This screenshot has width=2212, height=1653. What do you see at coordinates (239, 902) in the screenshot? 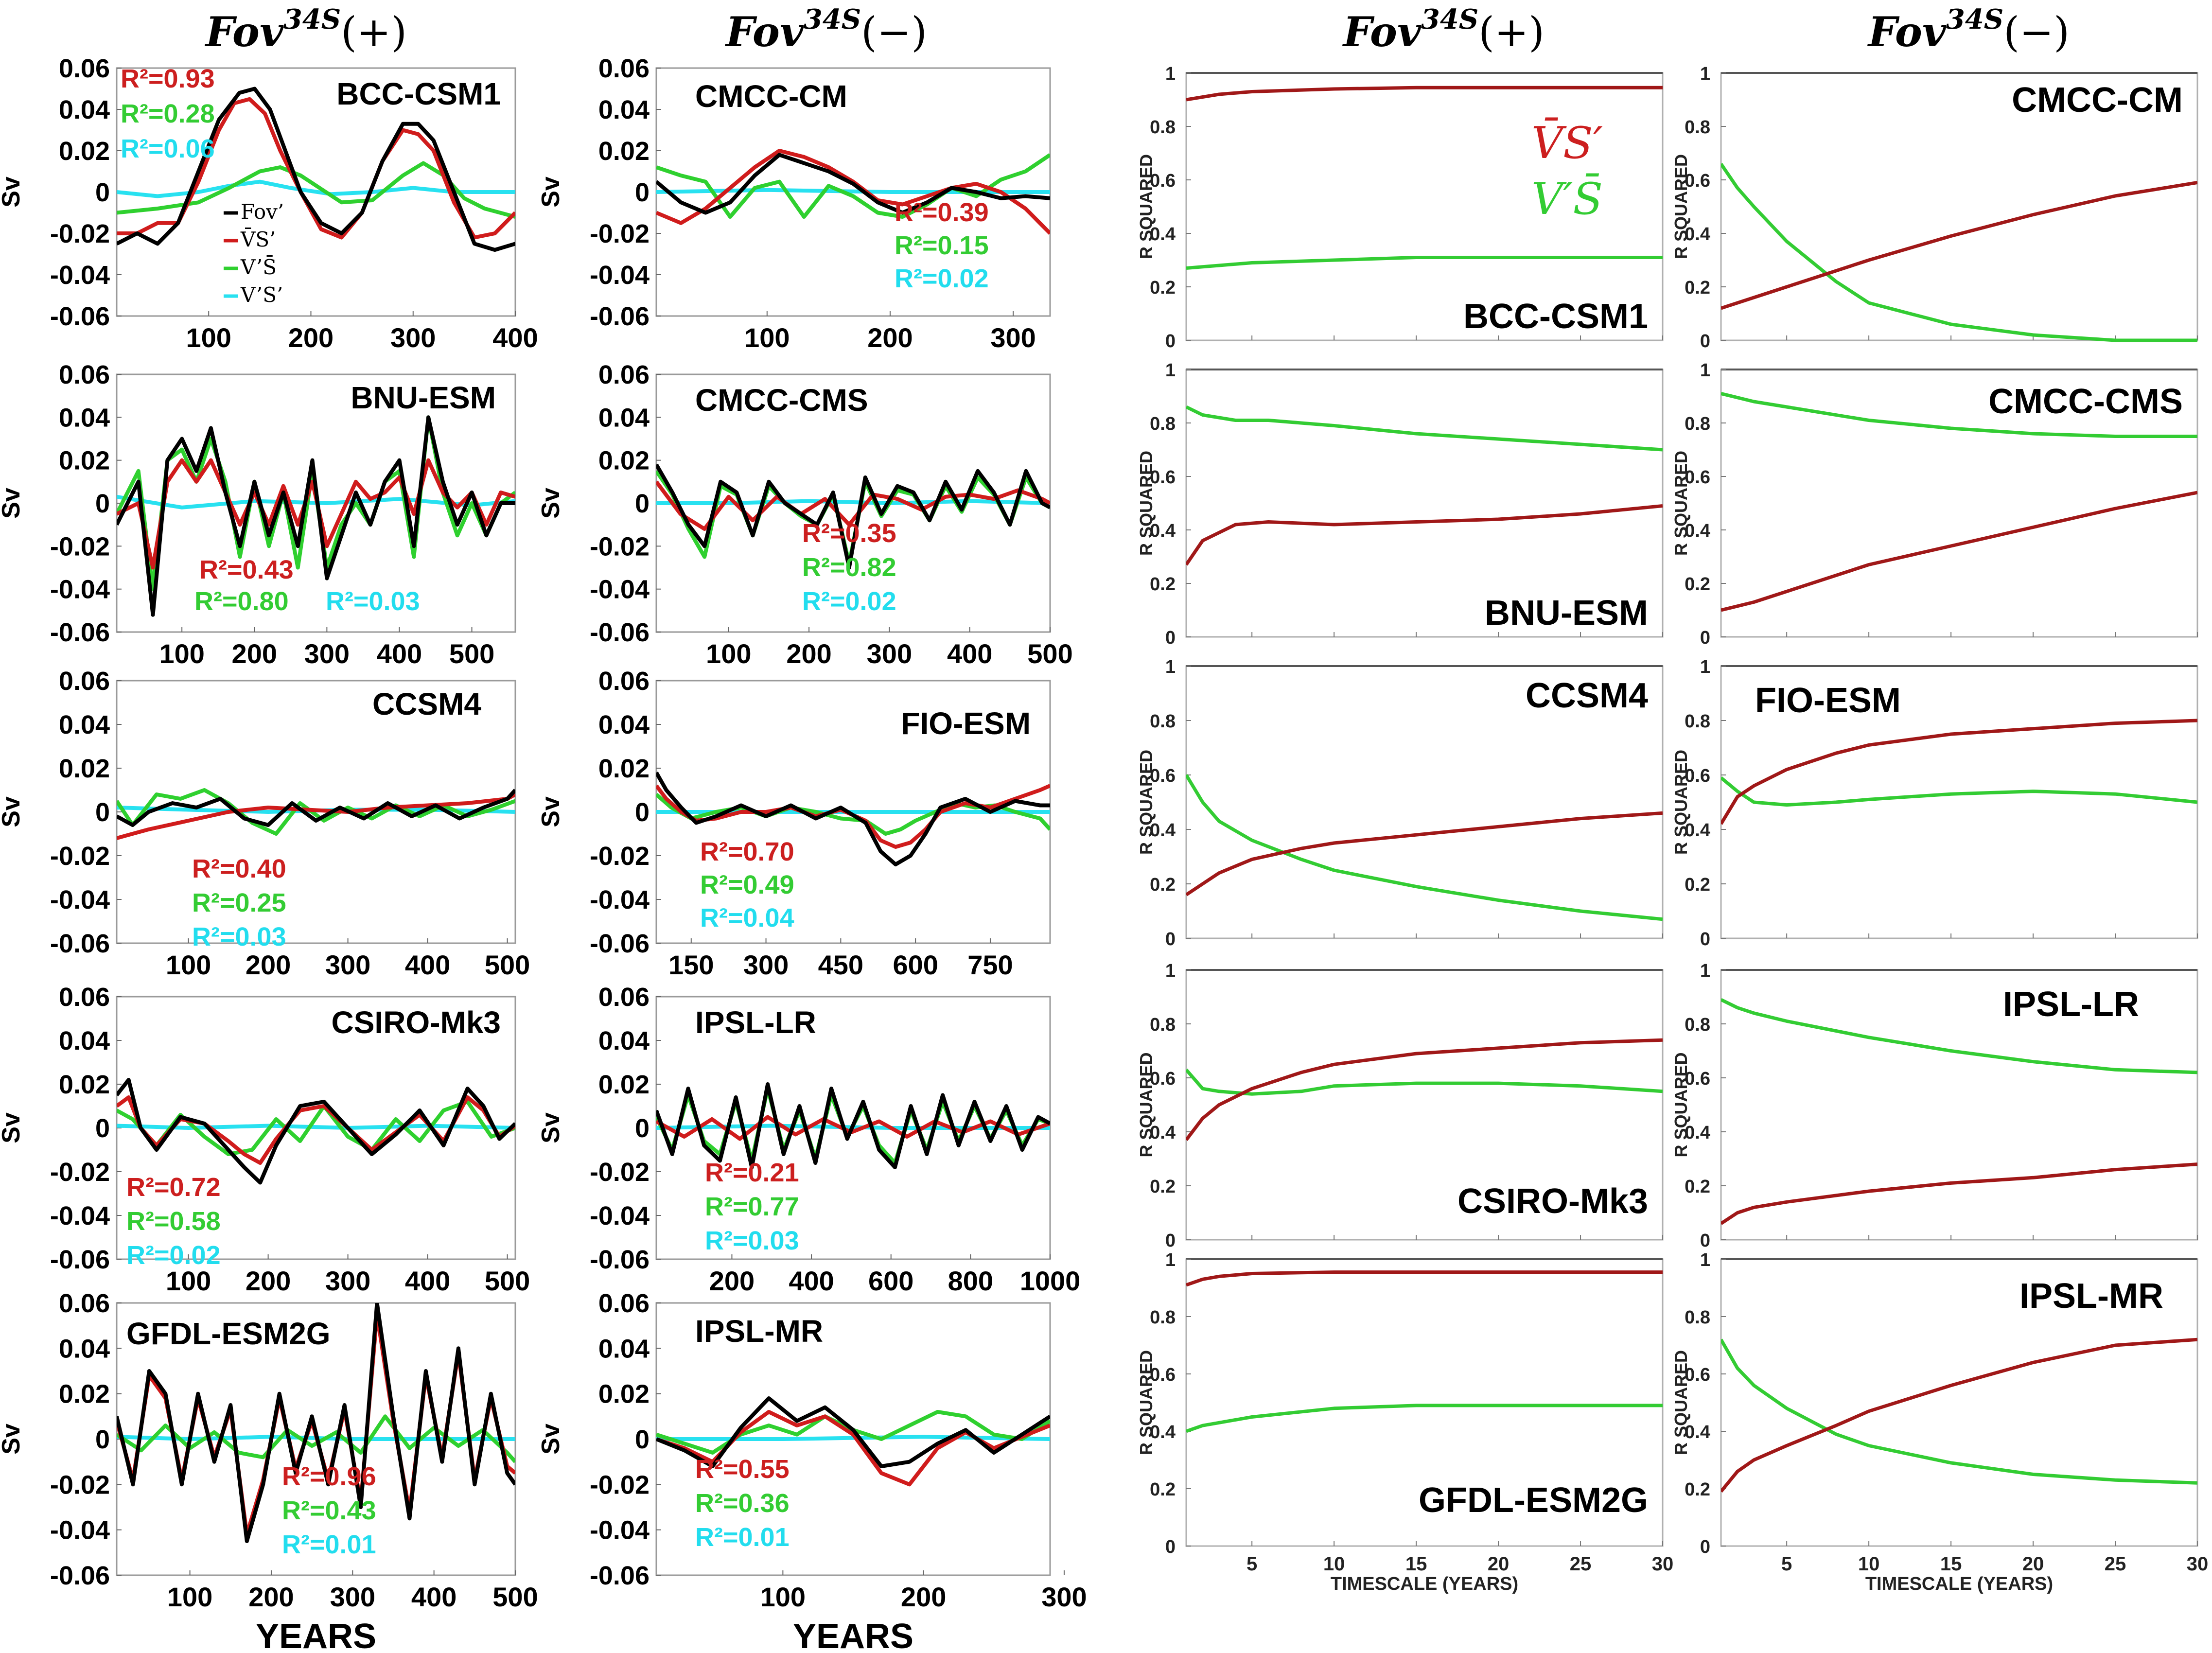
I see `r2-label: R²=0.25` at bounding box center [239, 902].